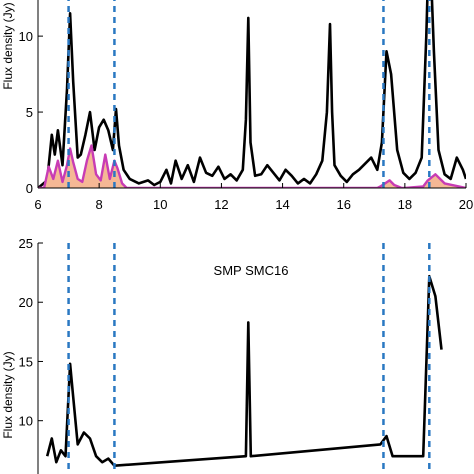 This screenshot has height=474, width=474. I want to click on bottom-y-tick-label: 10, so click(26, 421).